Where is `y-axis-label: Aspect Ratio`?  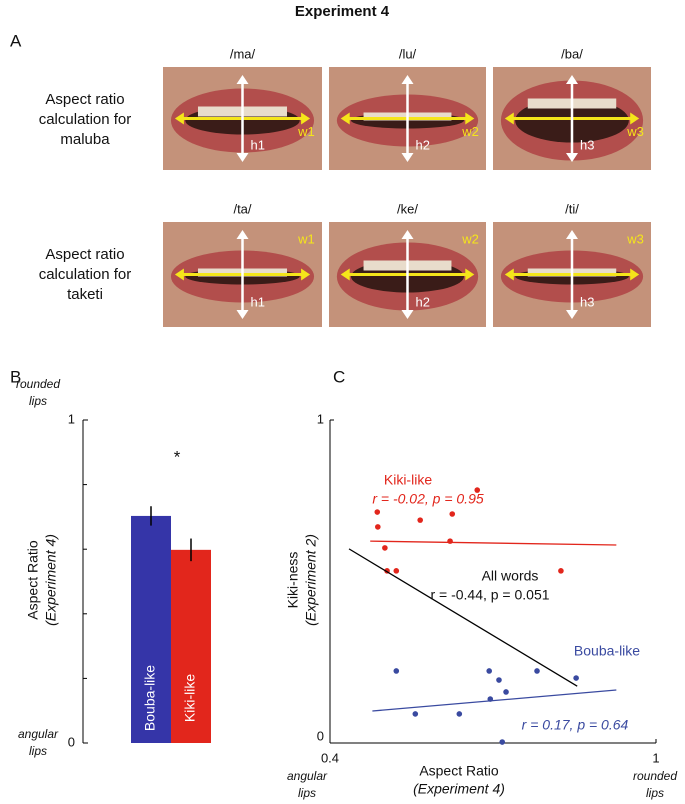
y-axis-label: Aspect Ratio is located at coordinates (33, 580).